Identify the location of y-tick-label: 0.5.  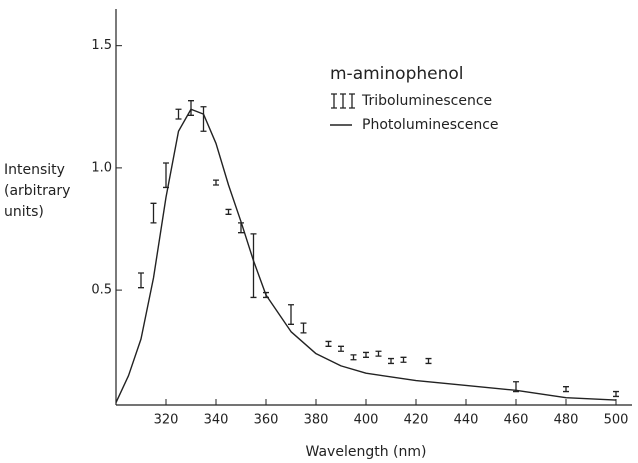
(101, 290).